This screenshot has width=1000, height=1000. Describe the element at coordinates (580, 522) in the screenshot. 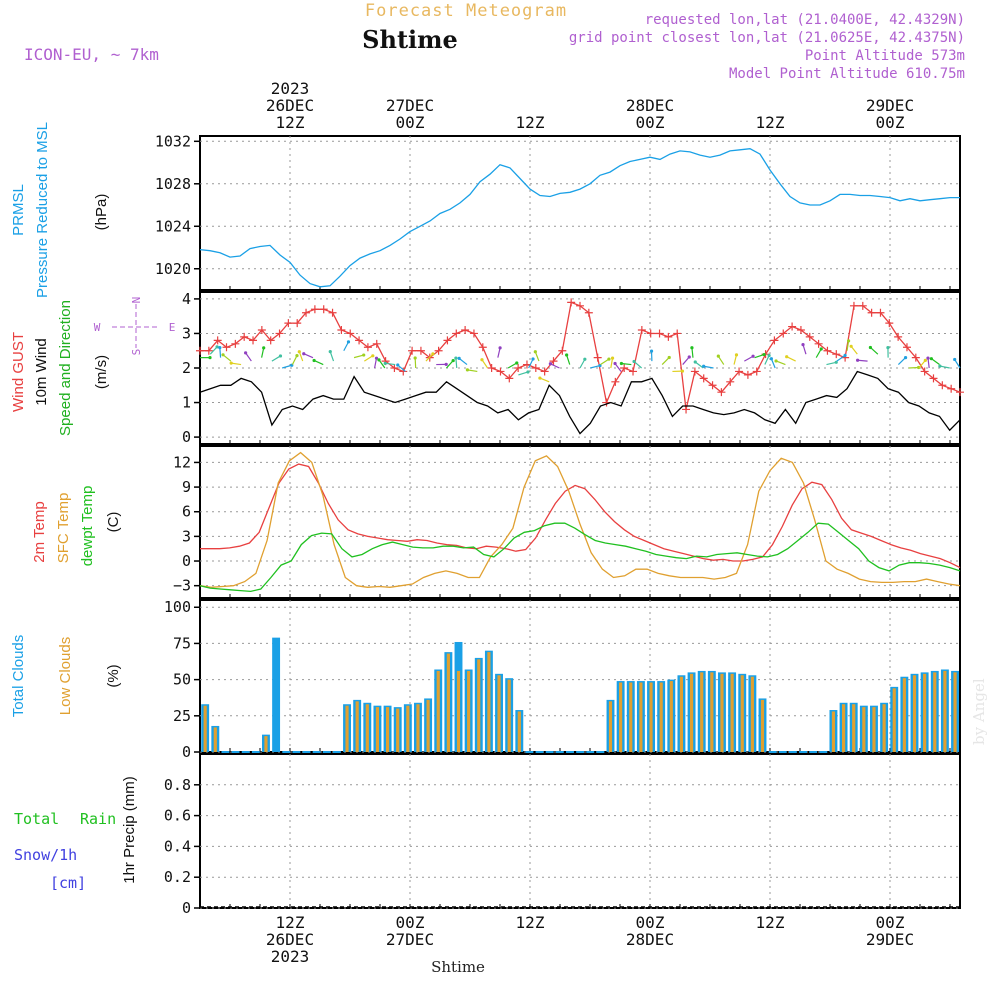

I see `temperature-frame` at that location.